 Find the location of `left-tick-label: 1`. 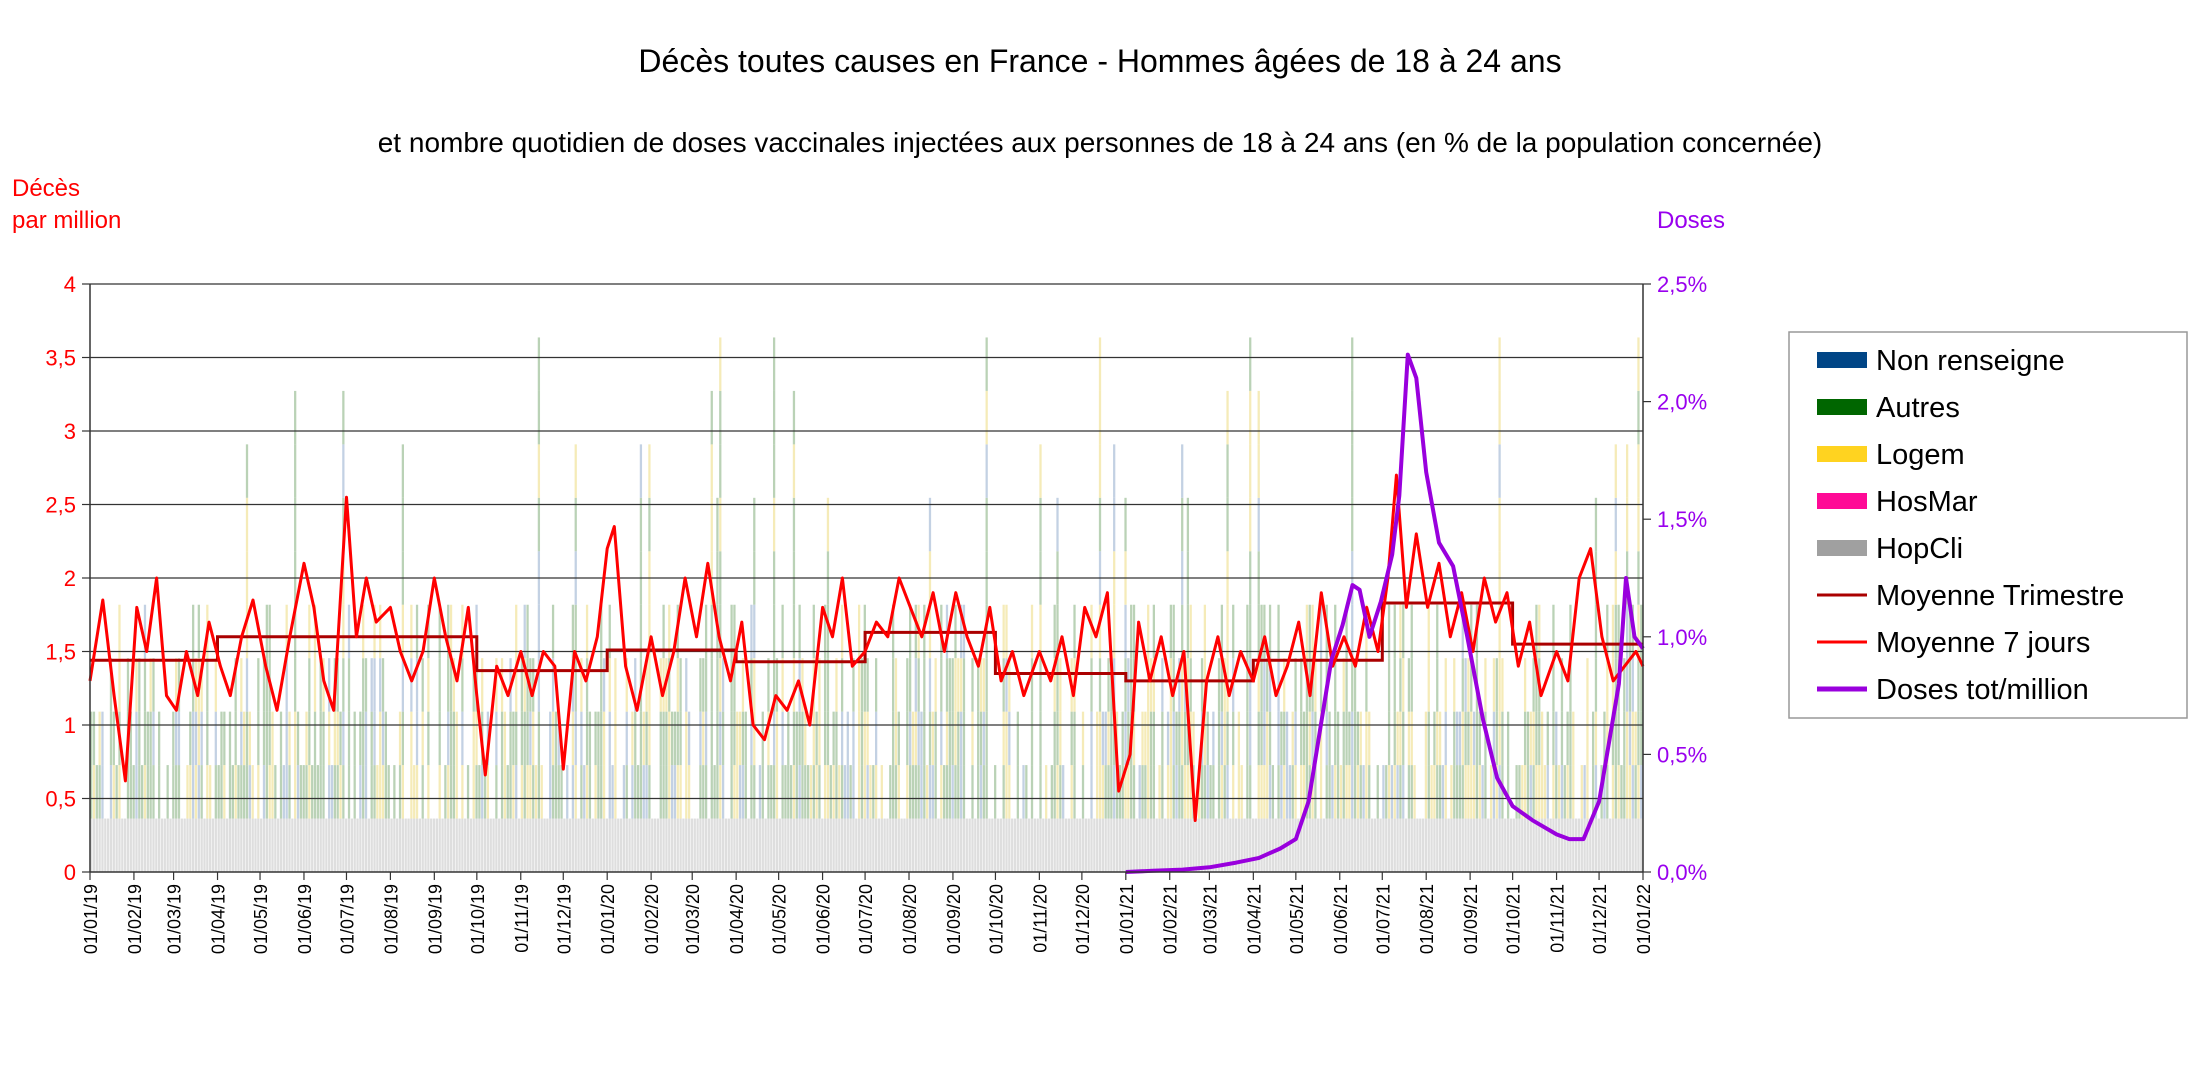

left-tick-label: 1 is located at coordinates (70, 725).